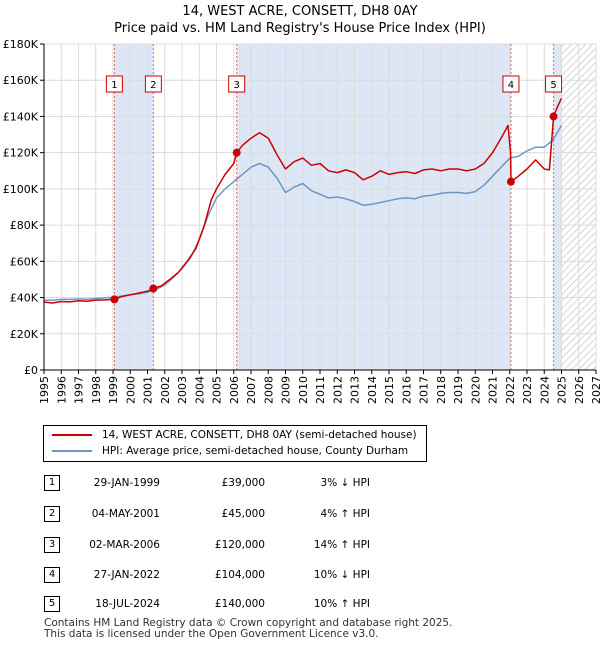 Image resolution: width=600 pixels, height=650 pixels. Describe the element at coordinates (165, 390) in the screenshot. I see `x-tick-label: 2002` at that location.